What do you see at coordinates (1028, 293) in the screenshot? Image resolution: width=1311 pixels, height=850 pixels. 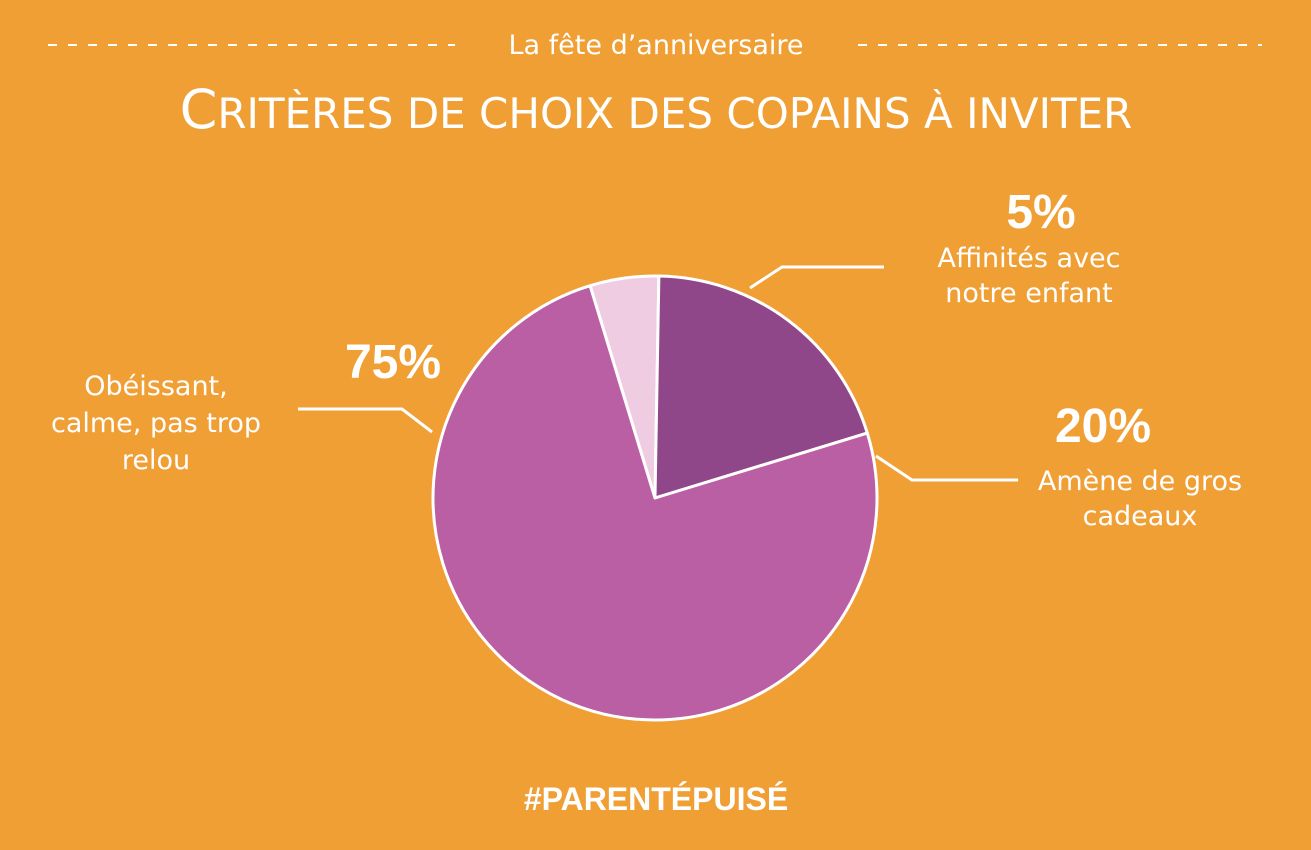 I see `category-label-slice-1-line-2: notre enfant` at bounding box center [1028, 293].